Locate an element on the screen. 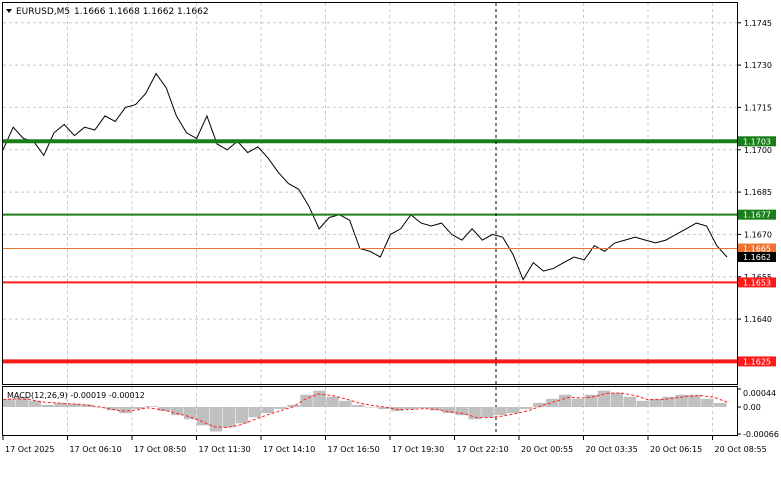 The width and height of the screenshot is (781, 489). time-tick-label: 20 Oct 00:55 is located at coordinates (547, 449).